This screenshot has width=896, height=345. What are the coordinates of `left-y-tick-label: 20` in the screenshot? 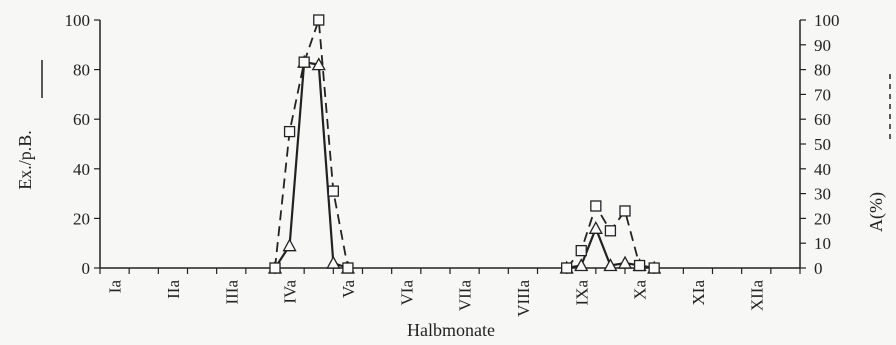 It's located at (81, 218).